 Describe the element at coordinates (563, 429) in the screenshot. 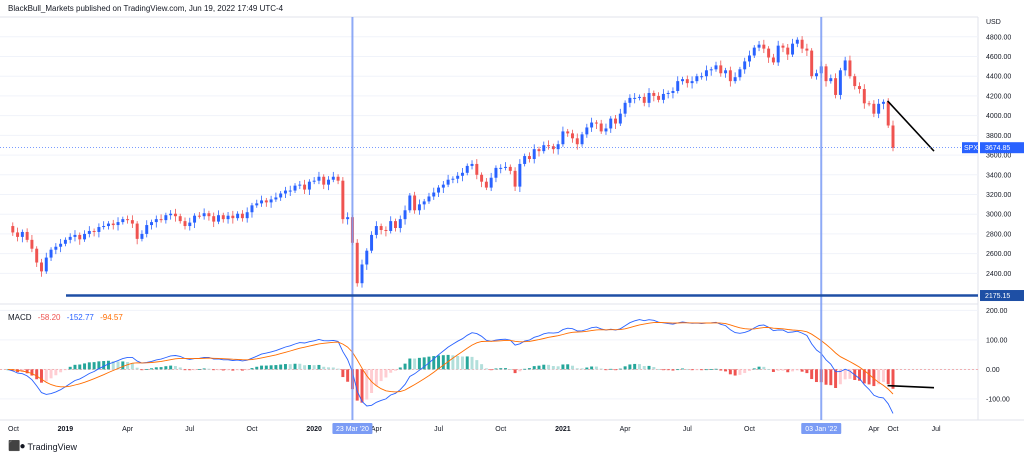

I see `time-axis-label: 2021` at that location.